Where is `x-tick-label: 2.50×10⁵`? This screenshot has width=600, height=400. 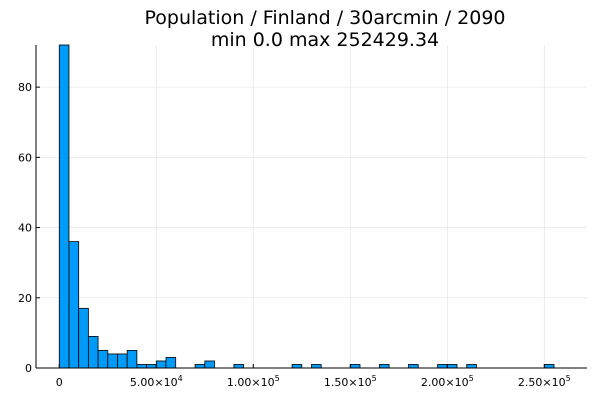 x-tick-label: 2.50×10⁵ is located at coordinates (544, 381).